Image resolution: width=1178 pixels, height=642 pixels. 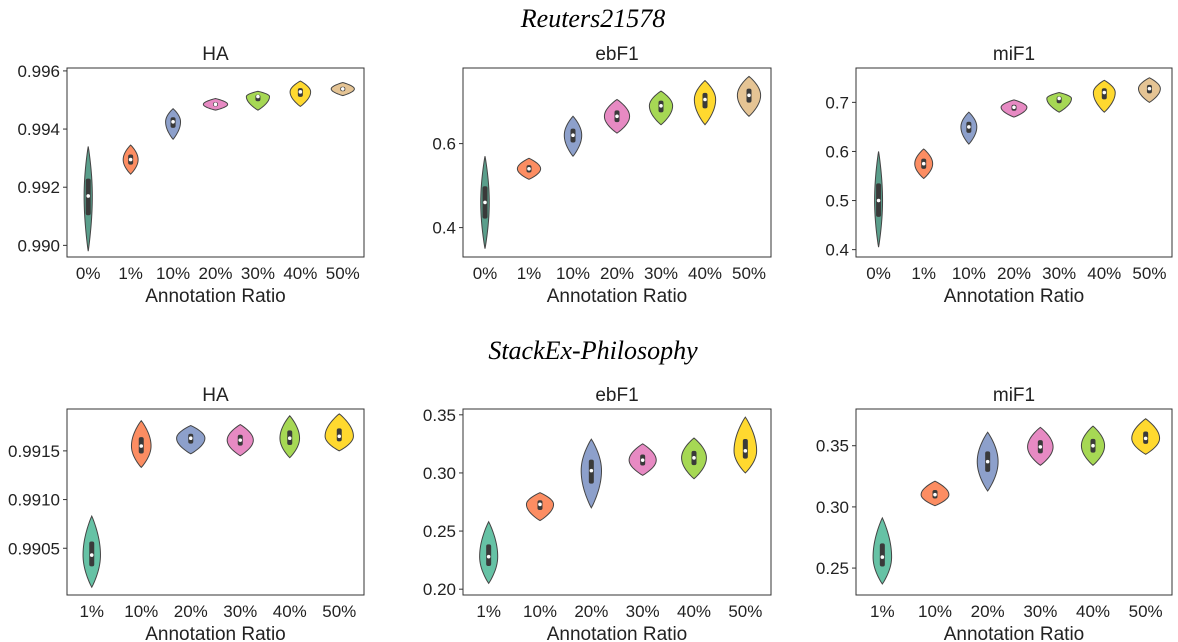 I want to click on violin-box-1pct, so click(x=882, y=555).